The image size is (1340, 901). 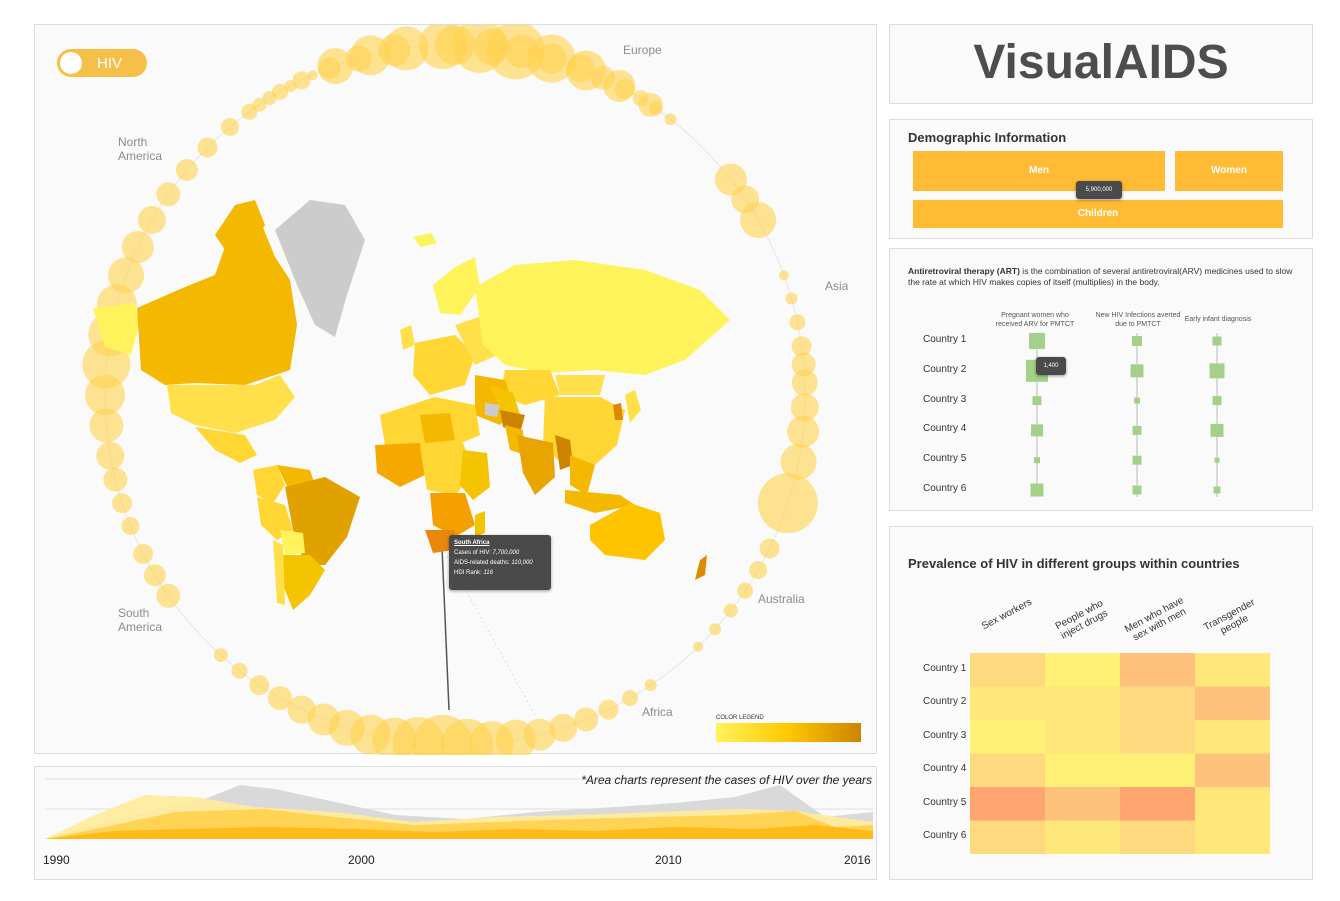 What do you see at coordinates (231, 404) in the screenshot?
I see `country-usa` at bounding box center [231, 404].